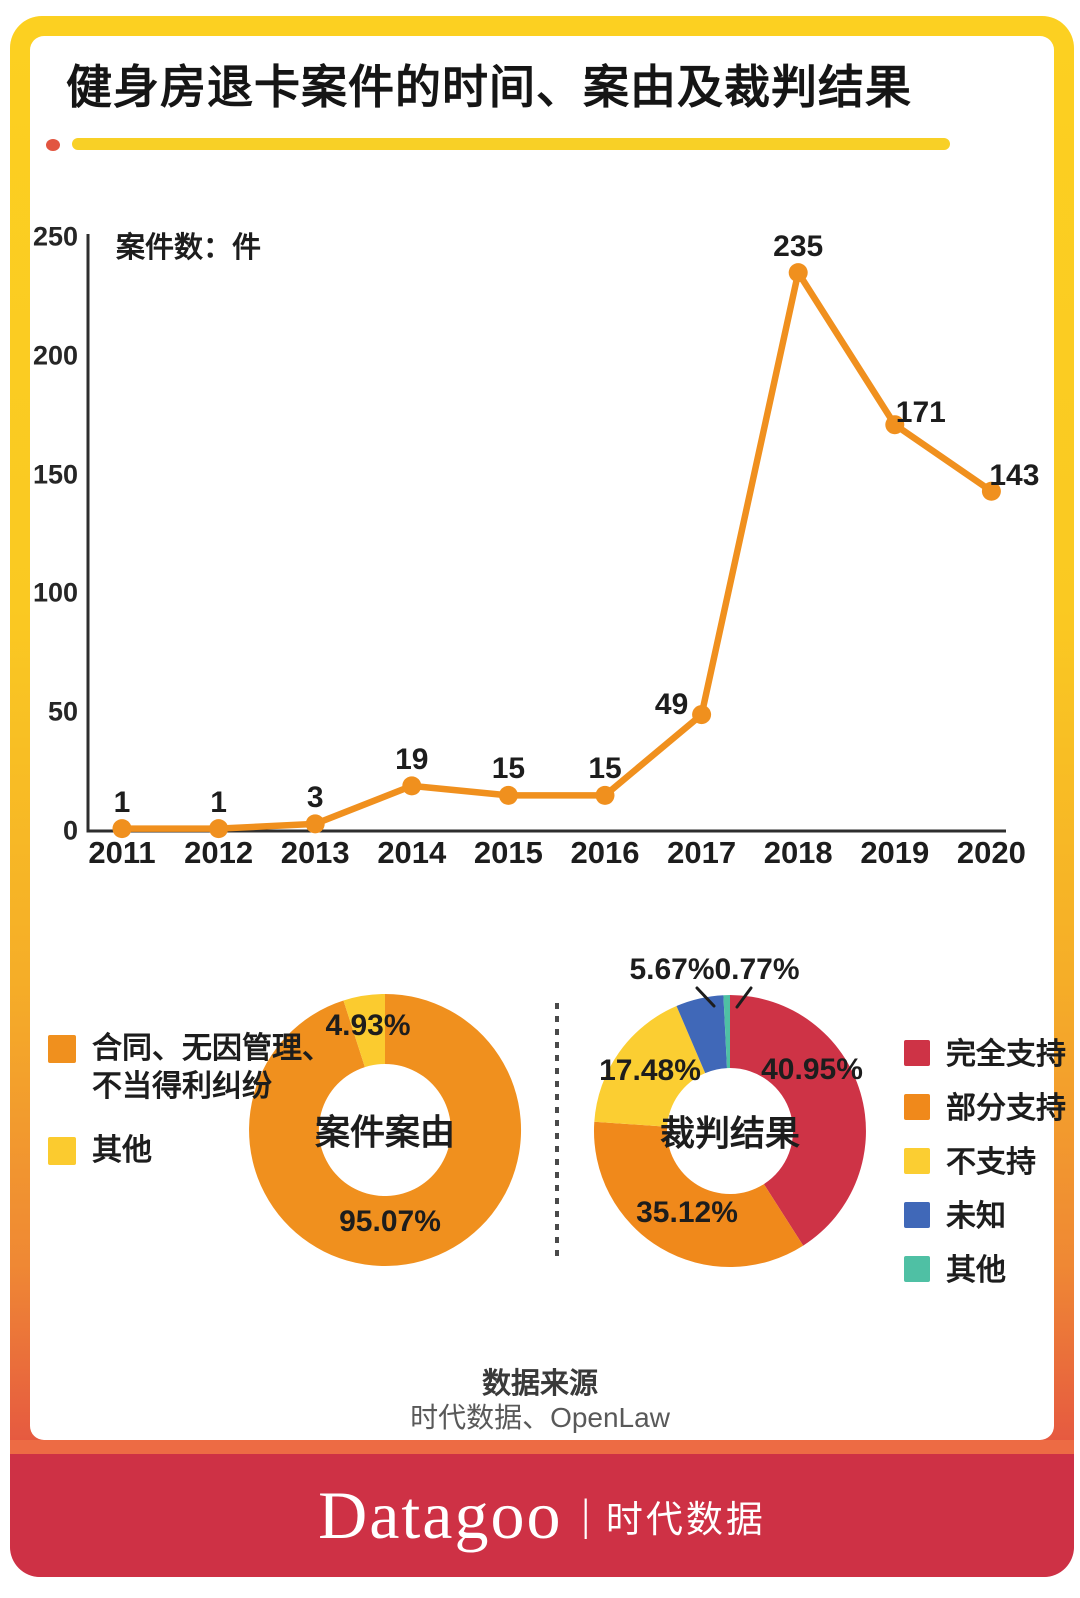  I want to click on title-underline-bar, so click(511, 144).